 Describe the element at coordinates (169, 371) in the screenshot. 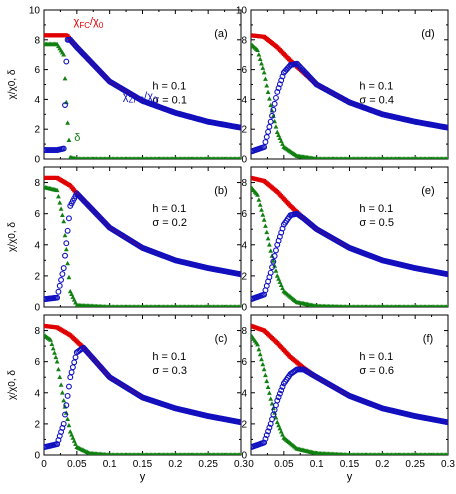

I see `sigma-parameter: σ = 0.3` at that location.